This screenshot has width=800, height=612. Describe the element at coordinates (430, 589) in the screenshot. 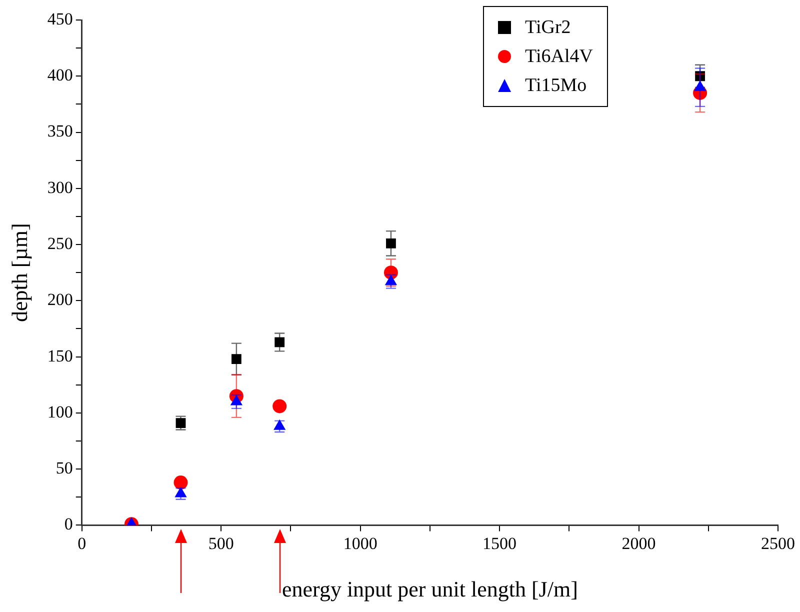

I see `x-axis-title: energy input per unit length [J/m]` at that location.